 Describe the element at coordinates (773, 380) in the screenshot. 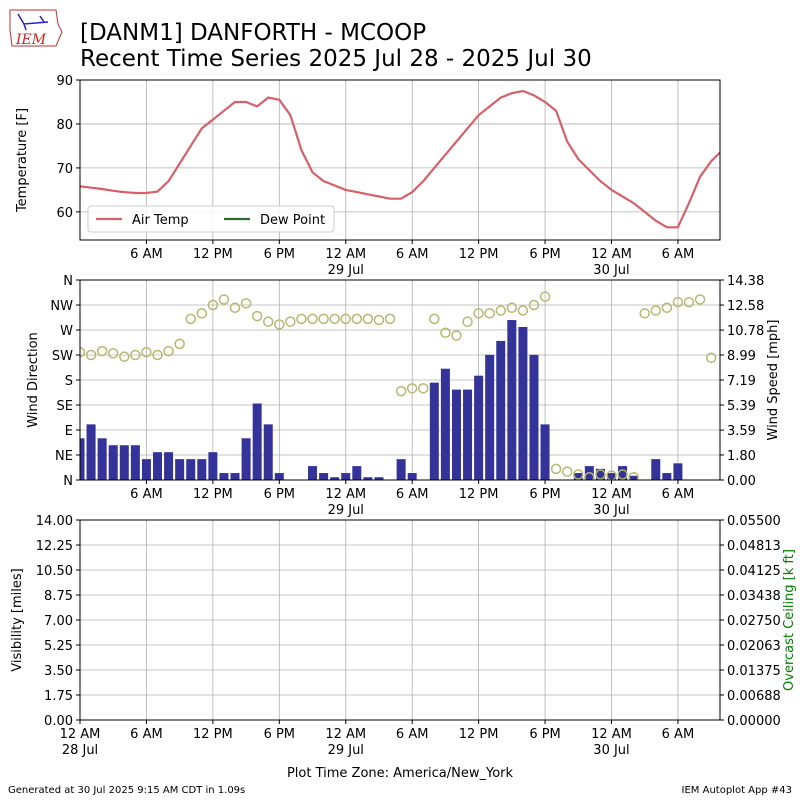

I see `y2-axis-label: Wind Speed [mph]` at that location.